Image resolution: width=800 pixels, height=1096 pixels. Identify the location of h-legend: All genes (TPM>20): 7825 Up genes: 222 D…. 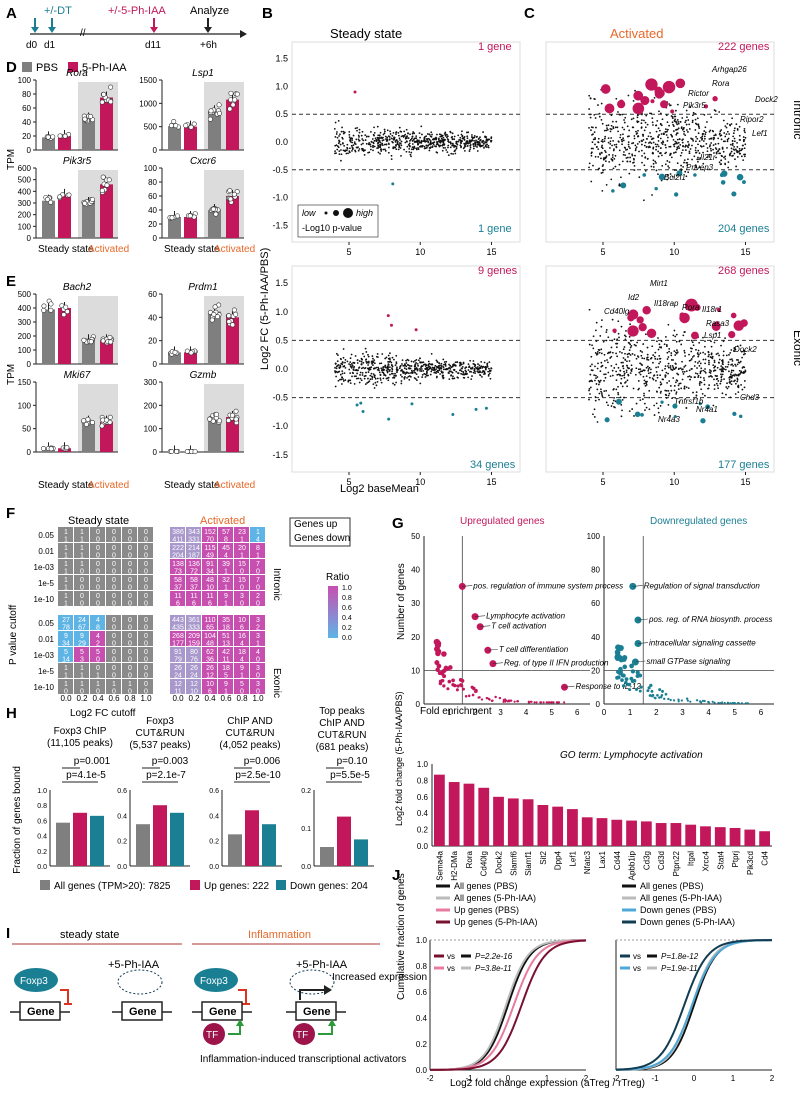
(204, 886).